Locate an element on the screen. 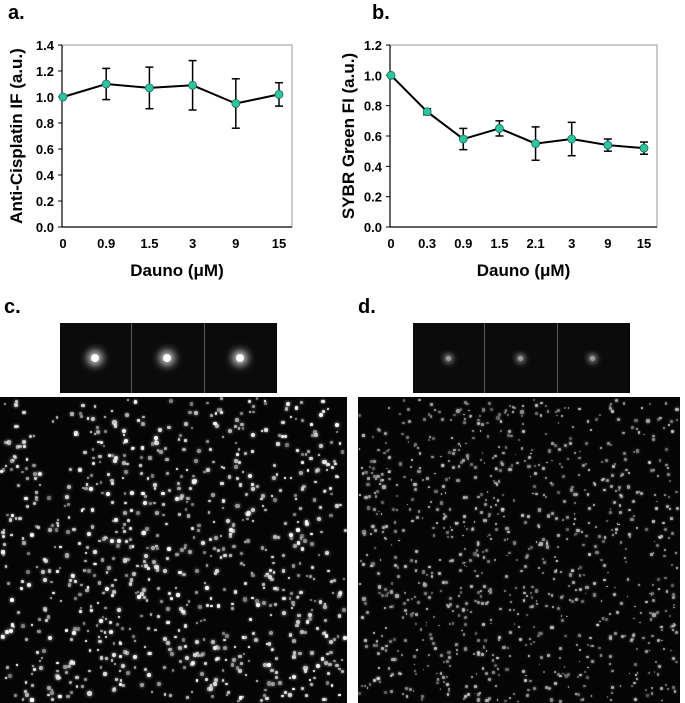 The width and height of the screenshot is (685, 703). y-tick-label: 0.0 is located at coordinates (45, 227).